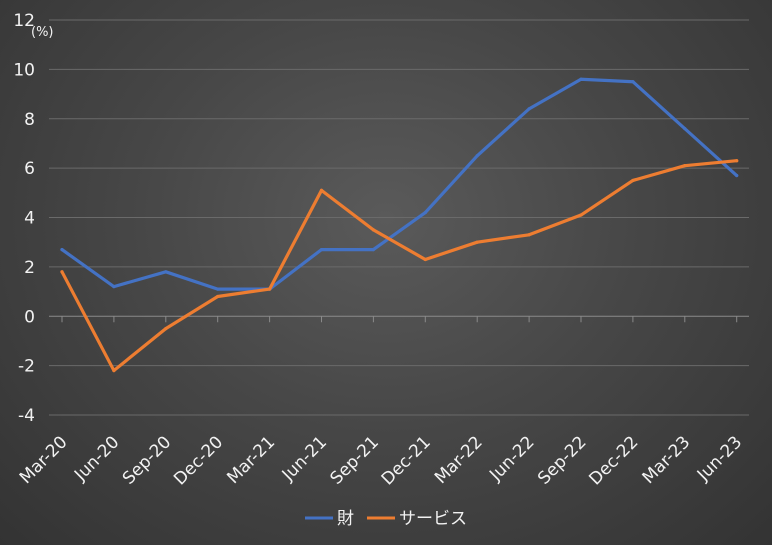 This screenshot has width=772, height=545. What do you see at coordinates (29, 317) in the screenshot?
I see `y-tick-label: 0` at bounding box center [29, 317].